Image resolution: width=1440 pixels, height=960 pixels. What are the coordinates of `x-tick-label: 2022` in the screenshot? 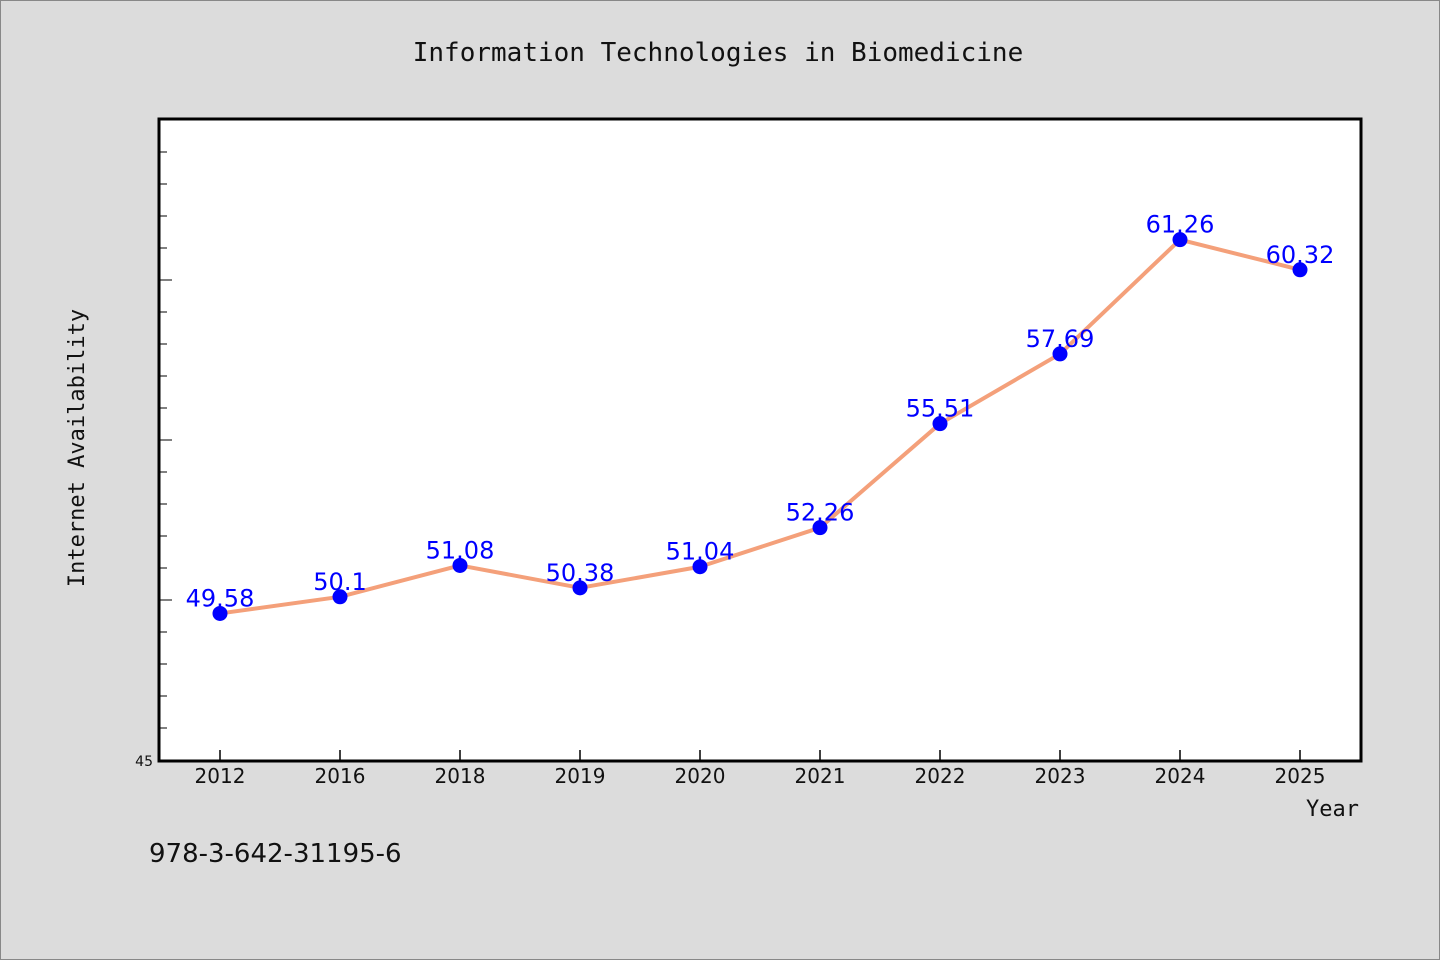 It's located at (940, 776).